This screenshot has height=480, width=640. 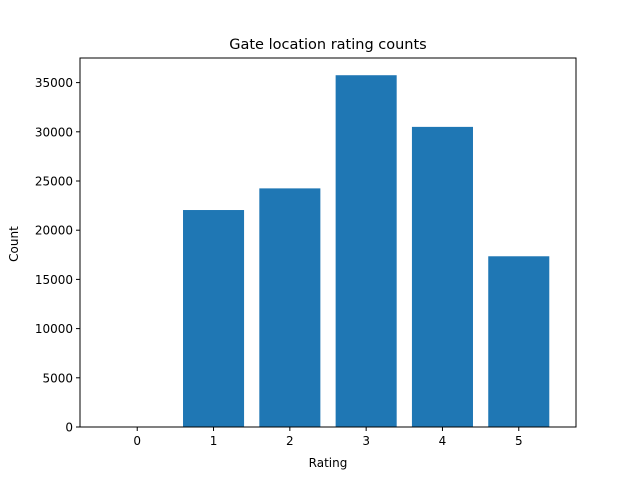 I want to click on x-axis-ticks: 0 1 2 3 4 5, so click(x=328, y=437).